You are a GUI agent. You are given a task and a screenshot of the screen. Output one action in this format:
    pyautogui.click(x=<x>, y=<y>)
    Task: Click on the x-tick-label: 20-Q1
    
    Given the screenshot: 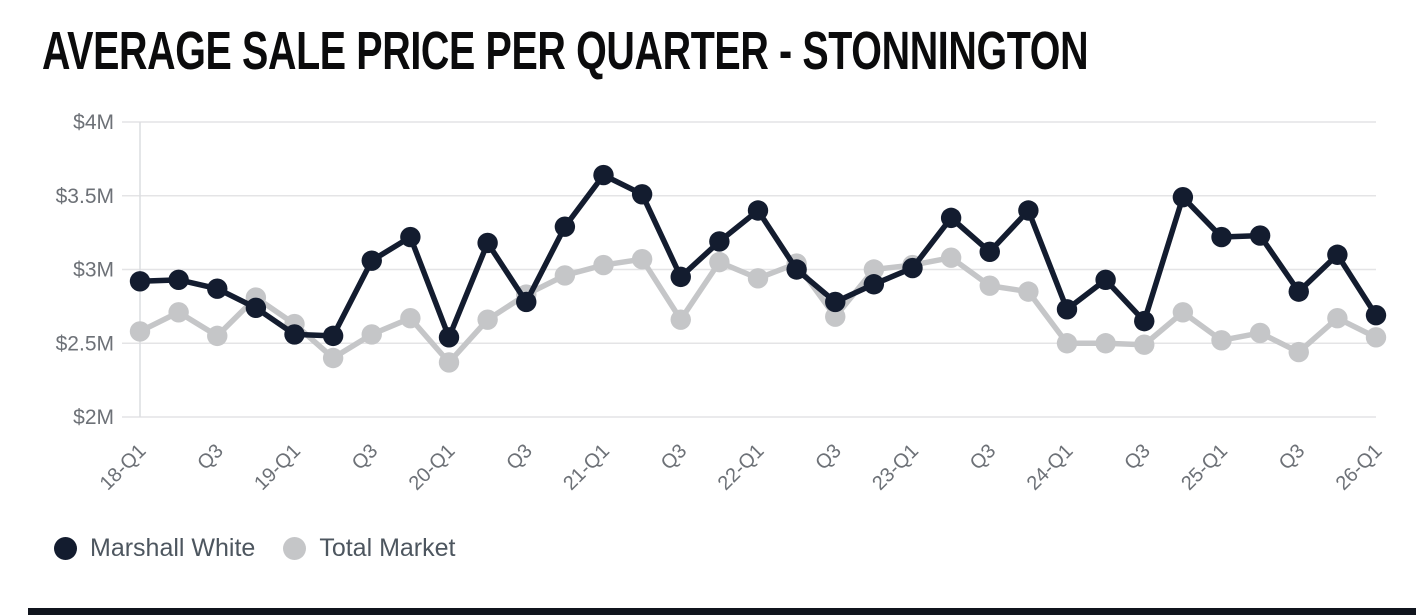 What is the action you would take?
    pyautogui.click(x=432, y=467)
    